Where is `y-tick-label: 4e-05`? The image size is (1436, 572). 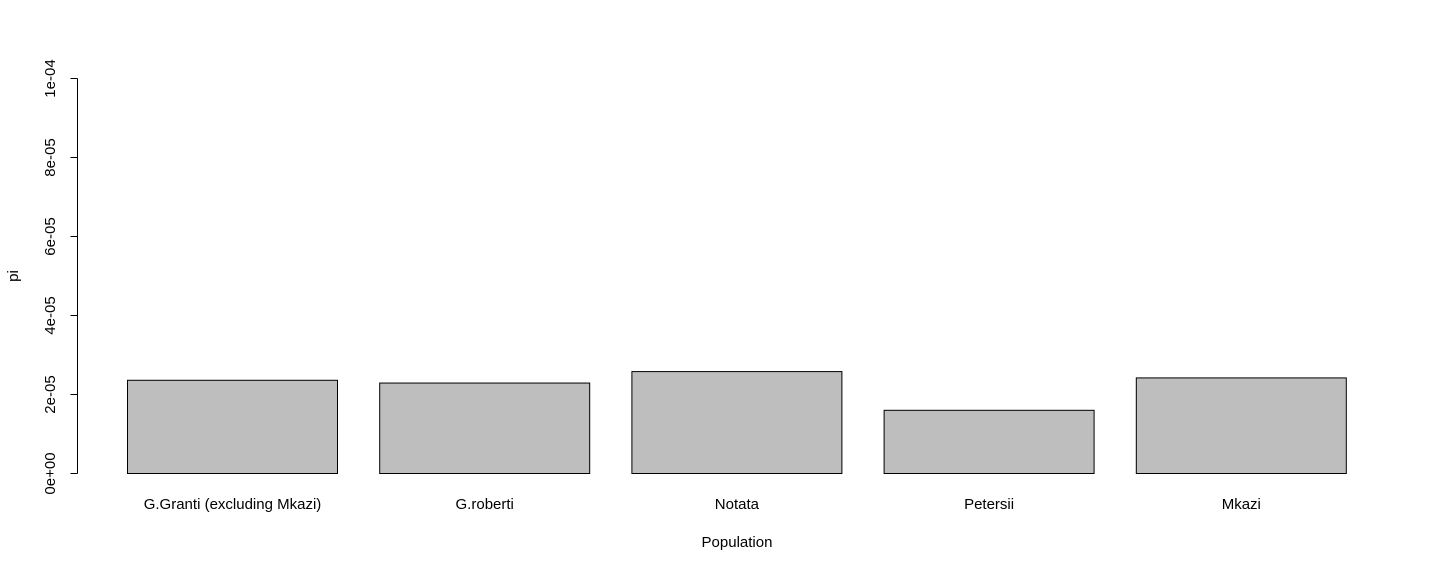 y-tick-label: 4e-05 is located at coordinates (50, 315).